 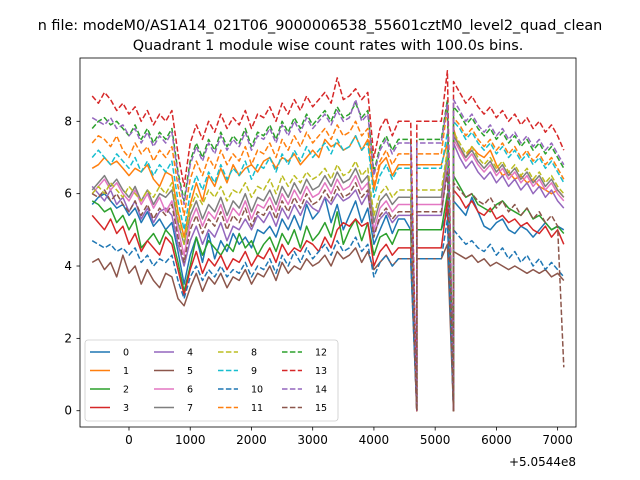 I want to click on legend-label-2: 2, so click(x=126, y=390).